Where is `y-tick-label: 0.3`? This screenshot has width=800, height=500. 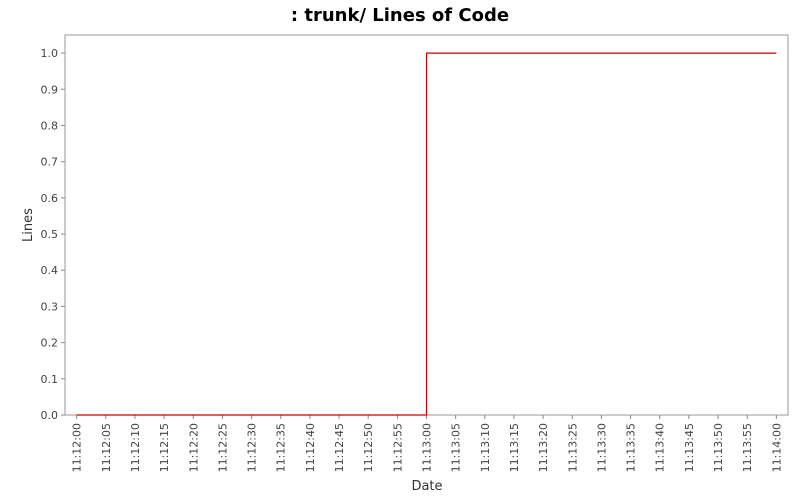
y-tick-label: 0.3 is located at coordinates (50, 306).